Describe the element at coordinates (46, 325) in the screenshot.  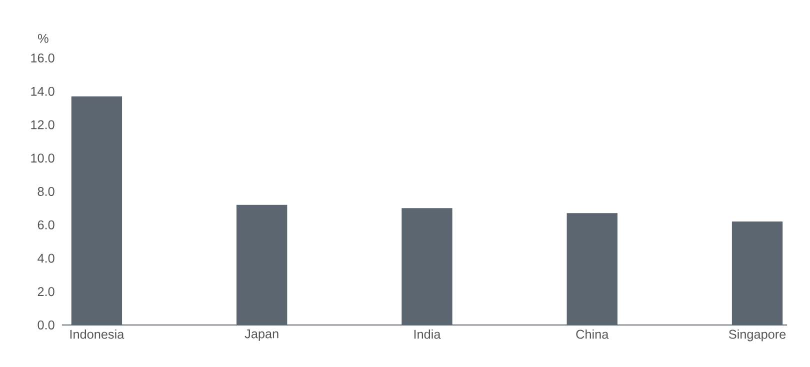
I see `y-tick-label: 0.0` at that location.